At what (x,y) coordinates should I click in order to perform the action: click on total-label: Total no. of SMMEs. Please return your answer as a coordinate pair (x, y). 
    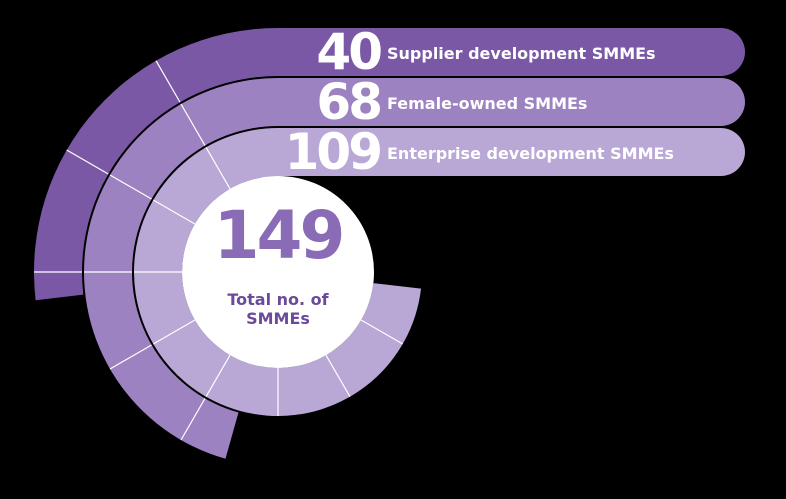
    Looking at the image, I should click on (278, 309).